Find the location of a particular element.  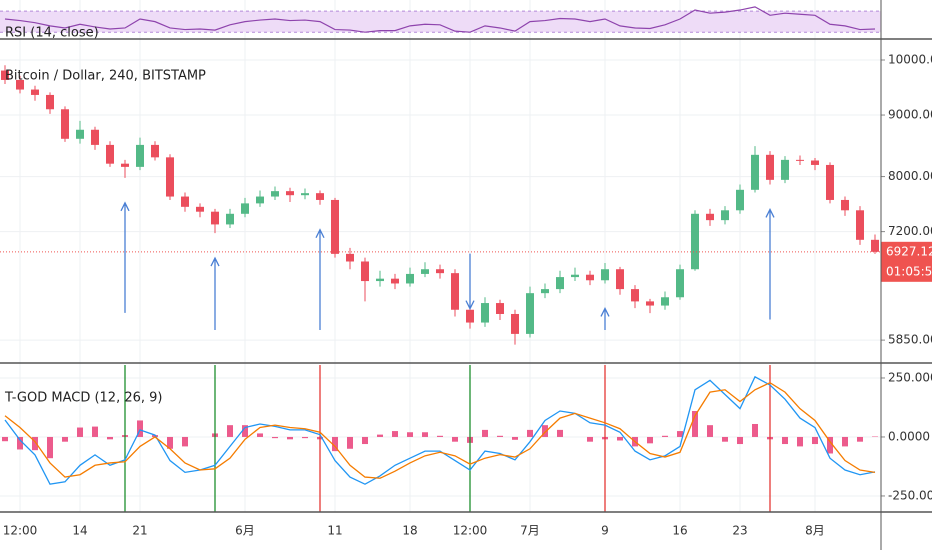

x-tick-label: 16 is located at coordinates (679, 531).